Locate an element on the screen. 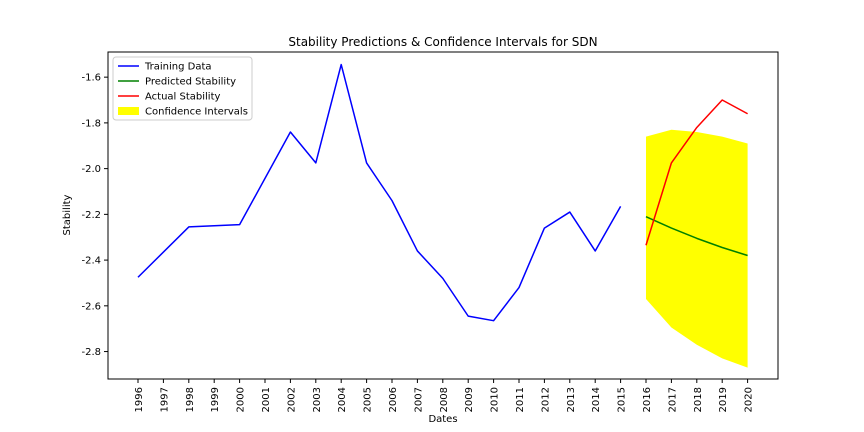 This screenshot has width=864, height=432. x-tick-label: 2020 is located at coordinates (749, 399).